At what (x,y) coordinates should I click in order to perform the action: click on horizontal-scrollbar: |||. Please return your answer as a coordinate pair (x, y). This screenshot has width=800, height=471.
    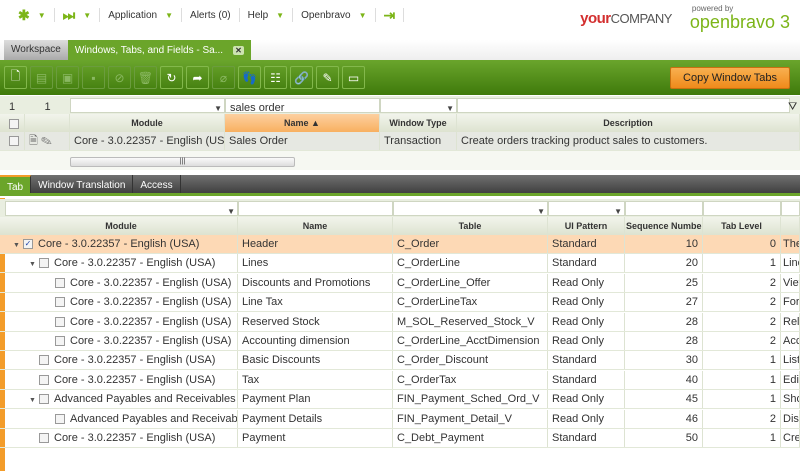
    Looking at the image, I should click on (182, 162).